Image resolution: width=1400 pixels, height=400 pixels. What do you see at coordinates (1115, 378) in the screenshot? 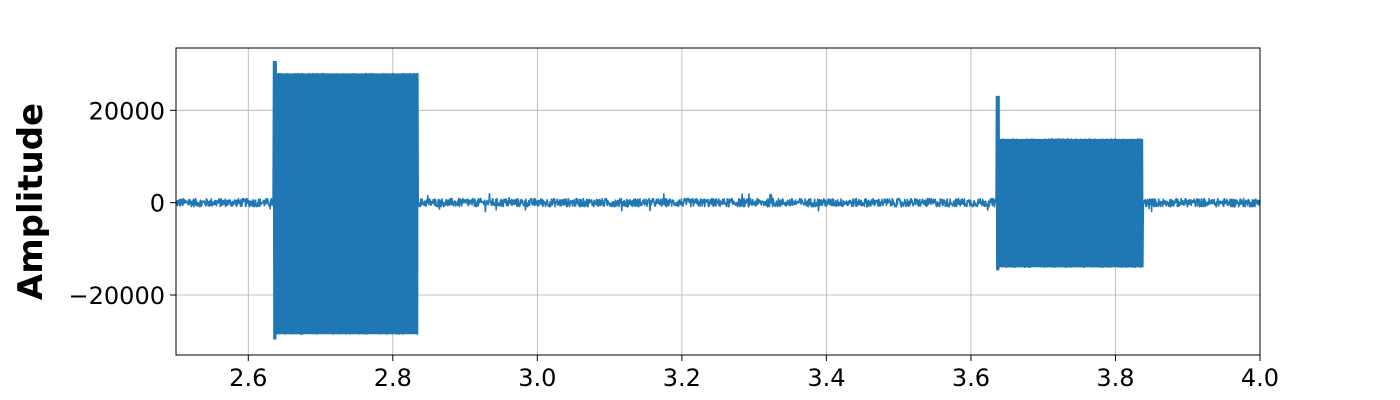
I see `x-tick-label: 3.8` at bounding box center [1115, 378].